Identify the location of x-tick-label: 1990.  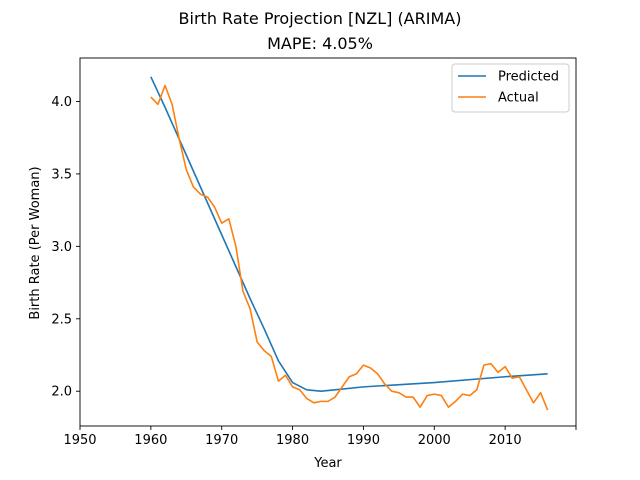
(363, 440).